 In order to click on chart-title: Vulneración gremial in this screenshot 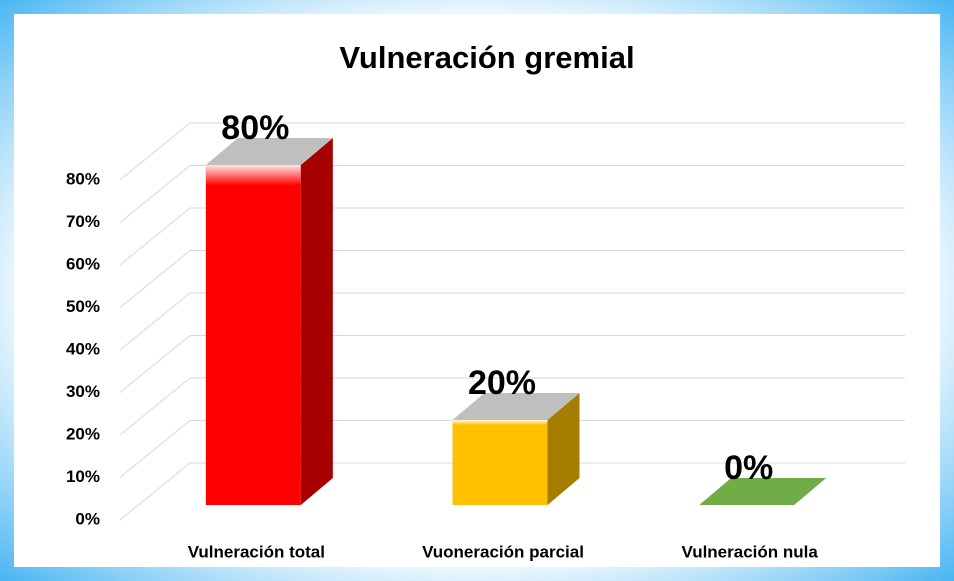, I will do `click(486, 57)`.